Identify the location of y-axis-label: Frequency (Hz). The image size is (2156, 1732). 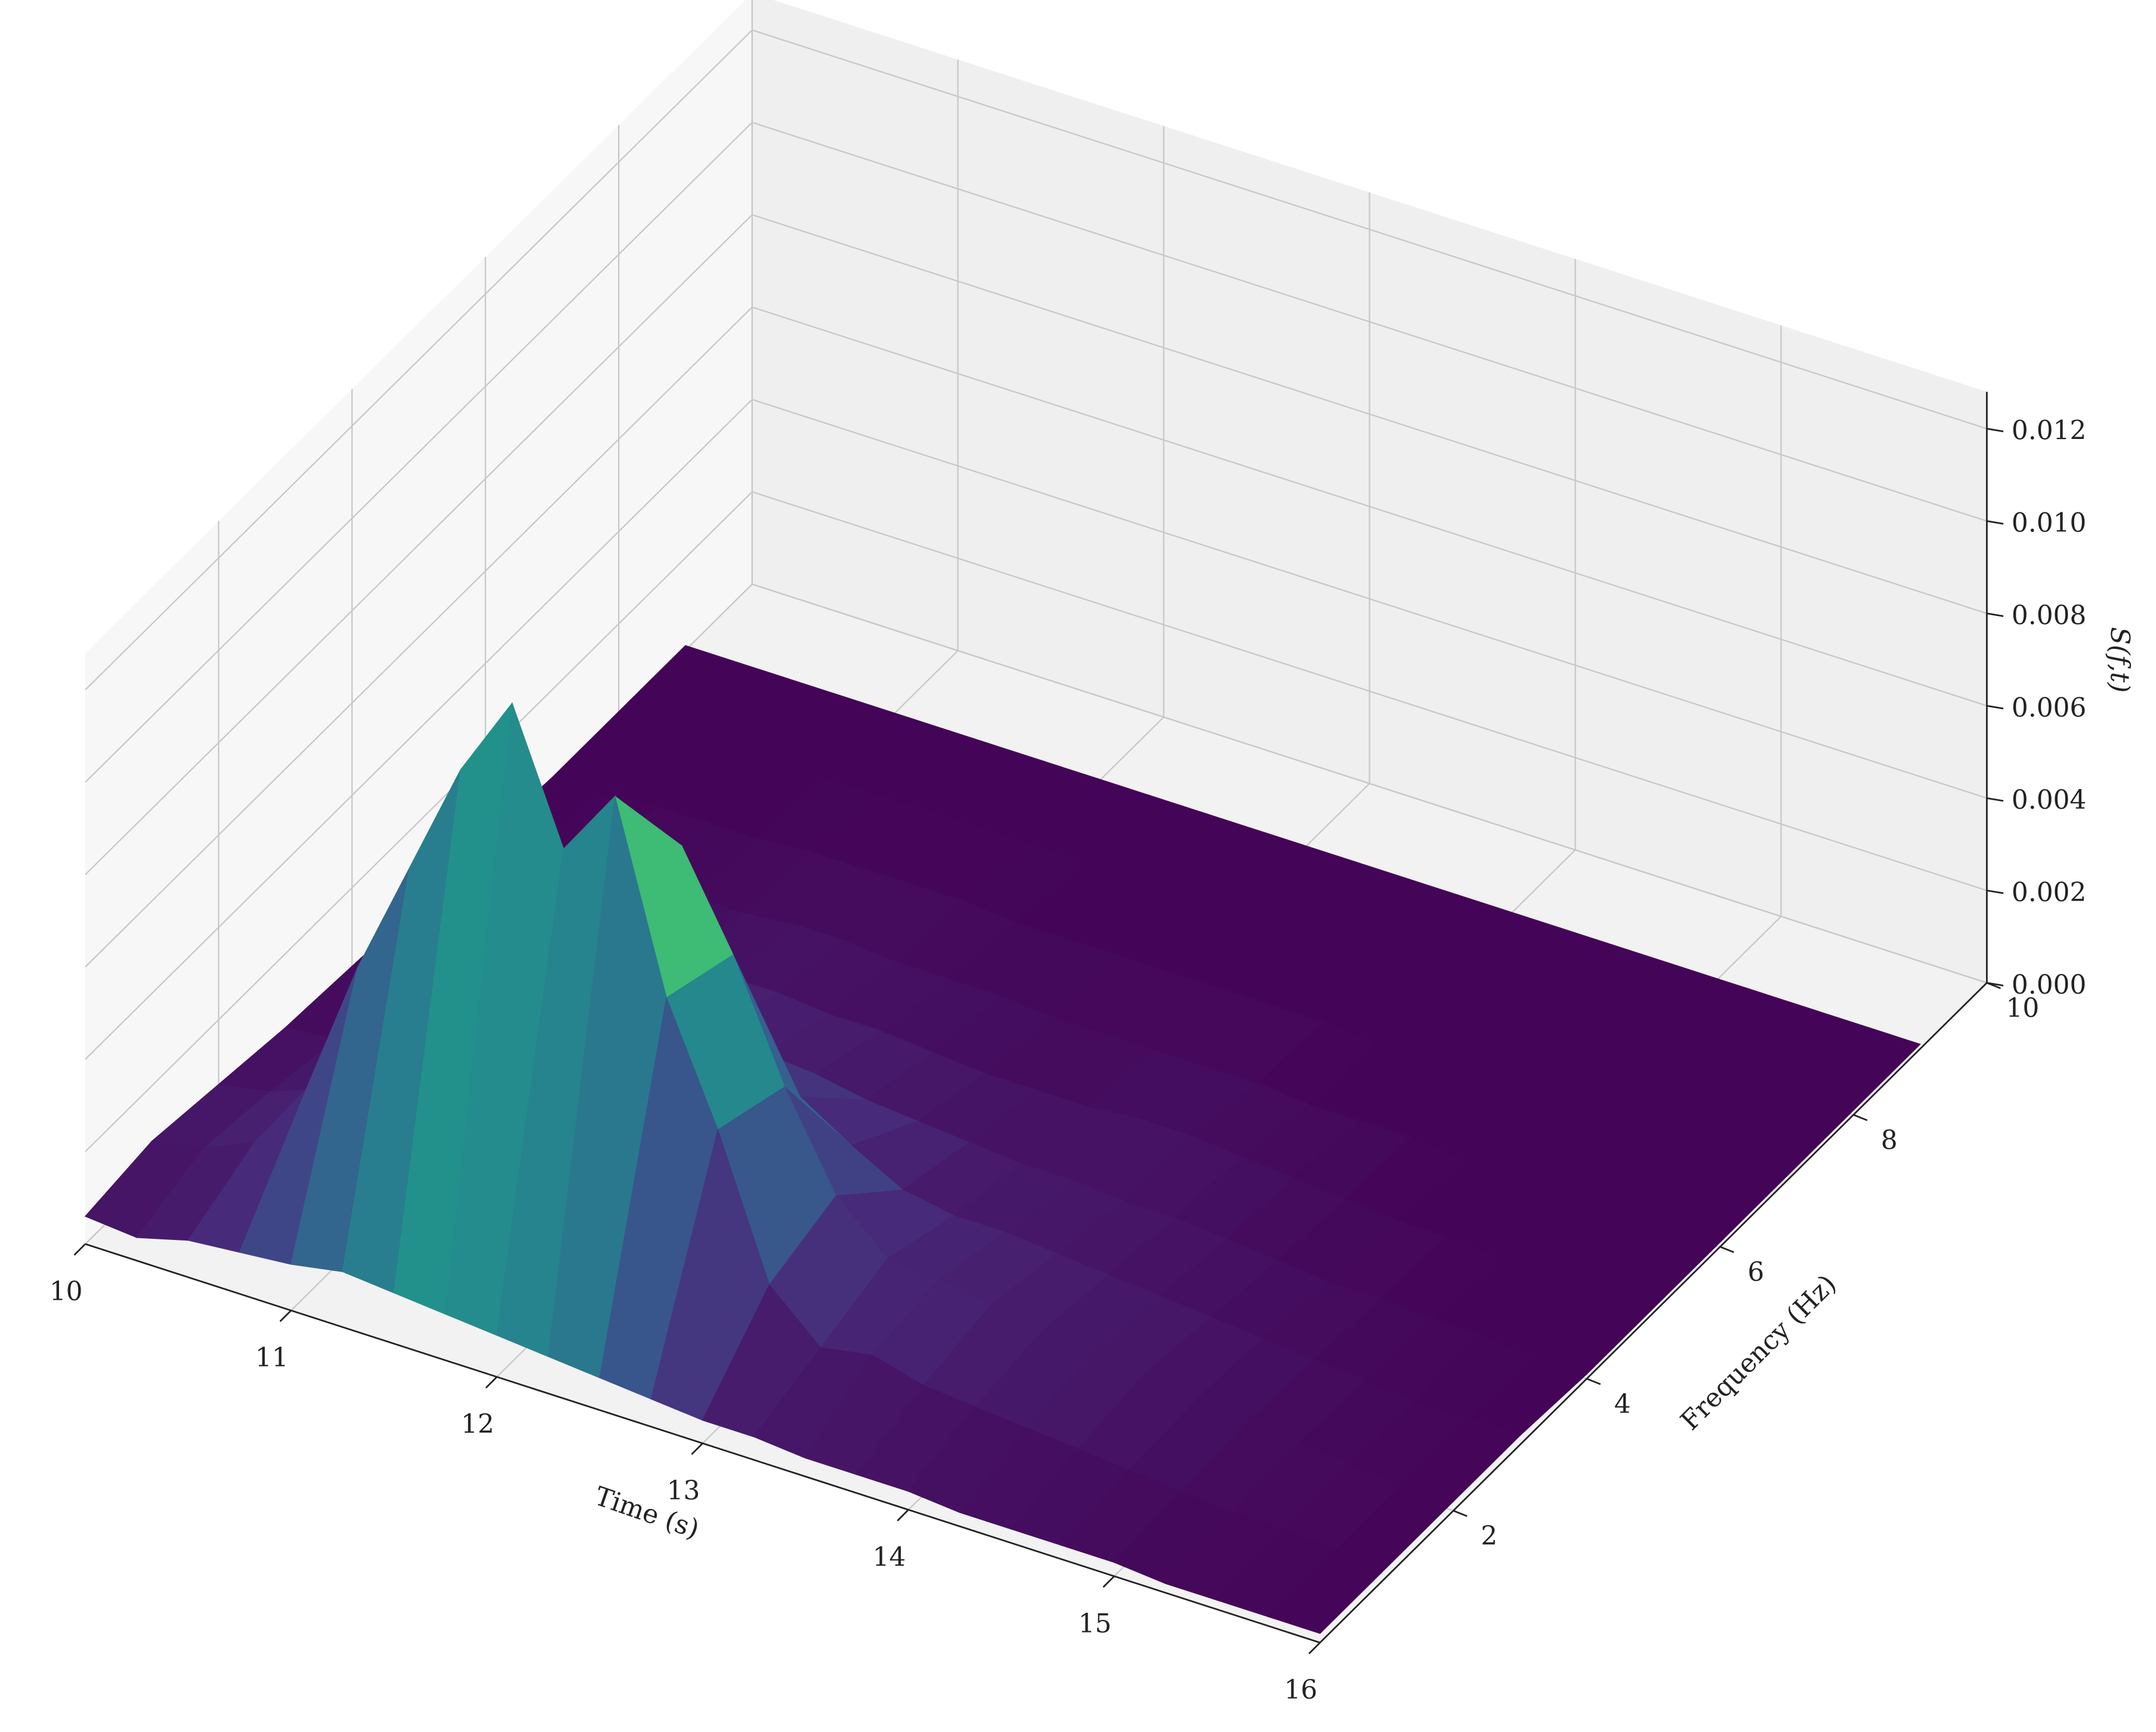
(1758, 1352).